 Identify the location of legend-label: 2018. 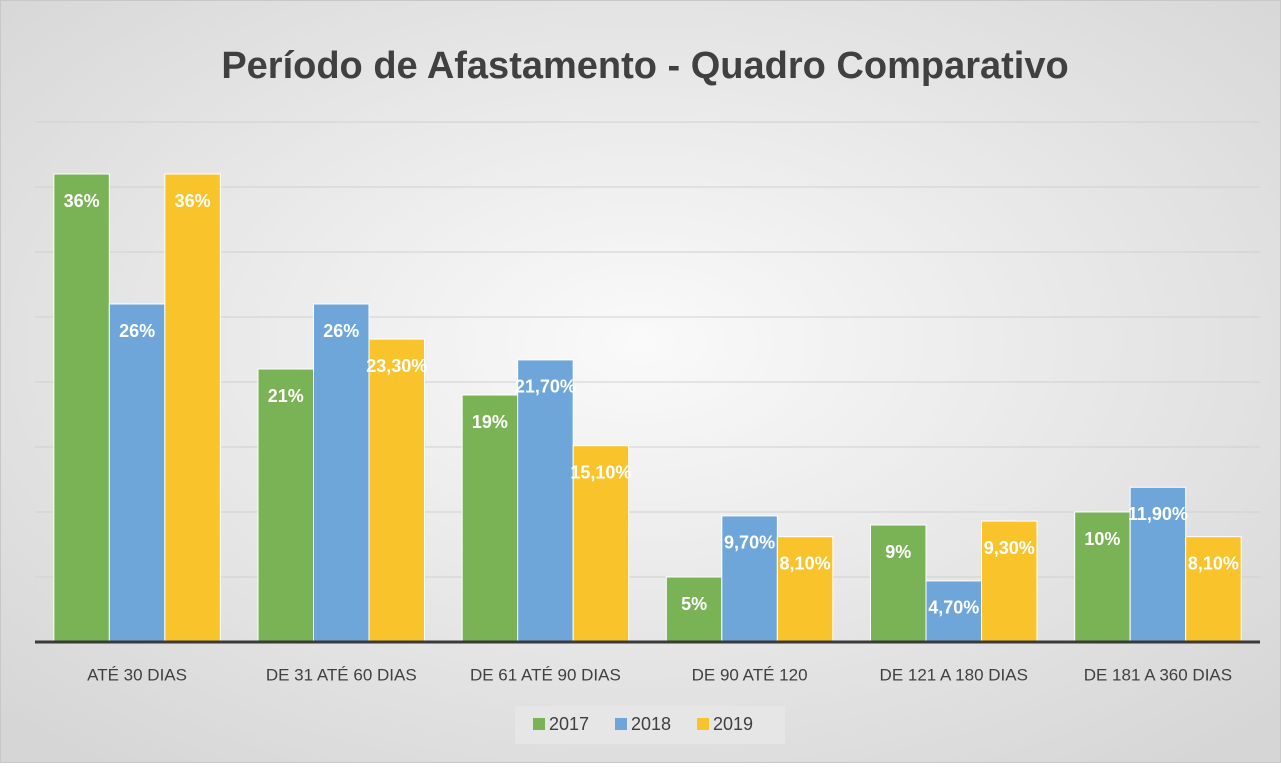
(651, 724).